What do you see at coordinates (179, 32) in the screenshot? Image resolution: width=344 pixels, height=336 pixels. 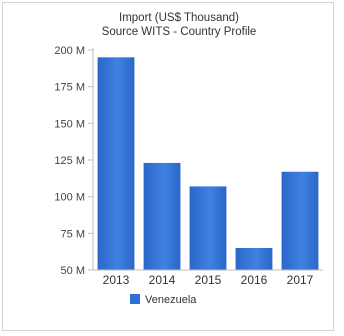 I see `chart-subtitle: Source WITS - Country Profile` at bounding box center [179, 32].